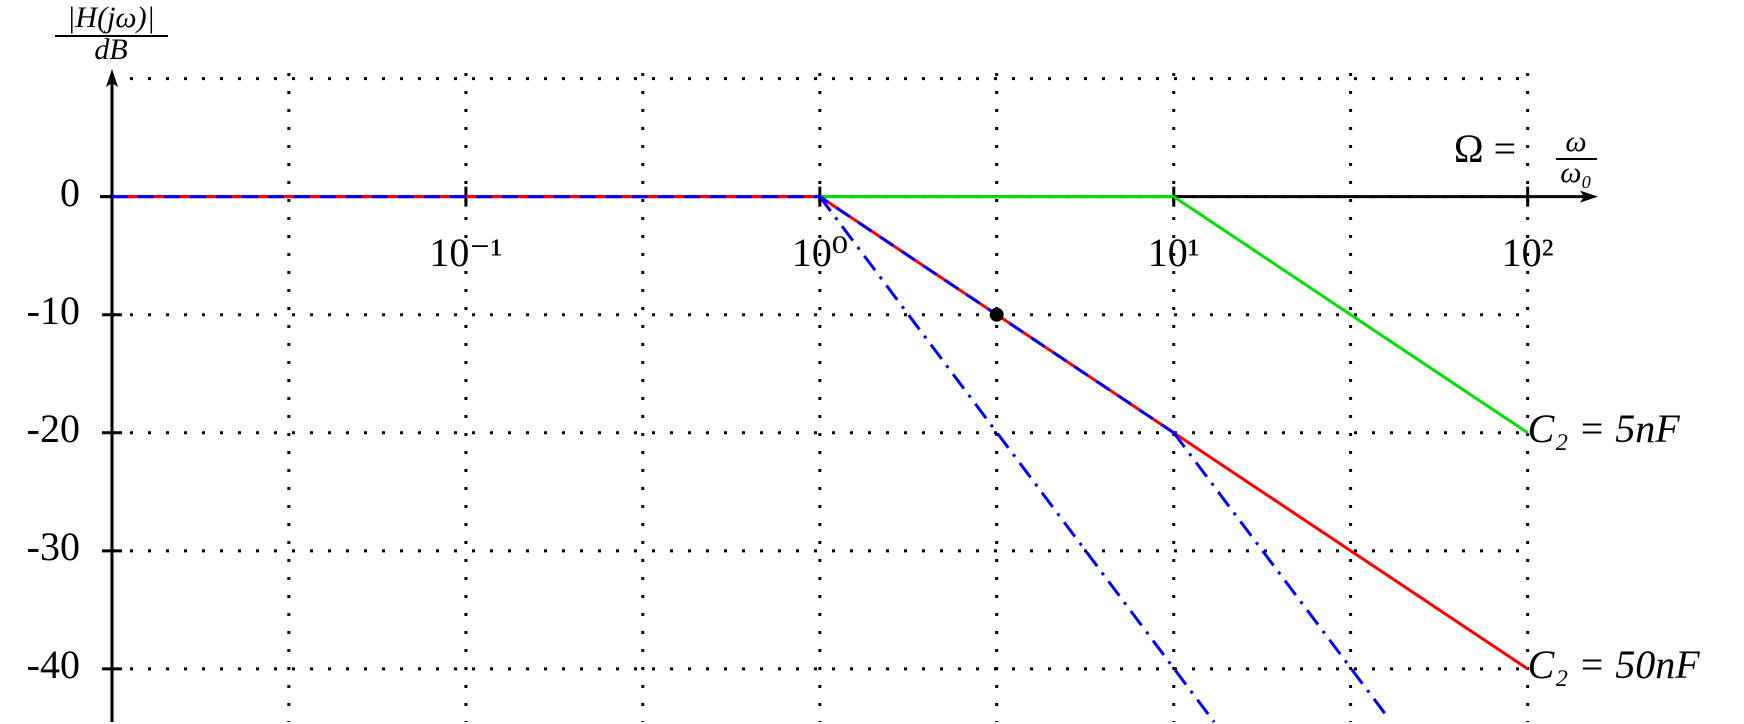 The image size is (1744, 724). What do you see at coordinates (820, 252) in the screenshot?
I see `x-tick-label: 10⁰` at bounding box center [820, 252].